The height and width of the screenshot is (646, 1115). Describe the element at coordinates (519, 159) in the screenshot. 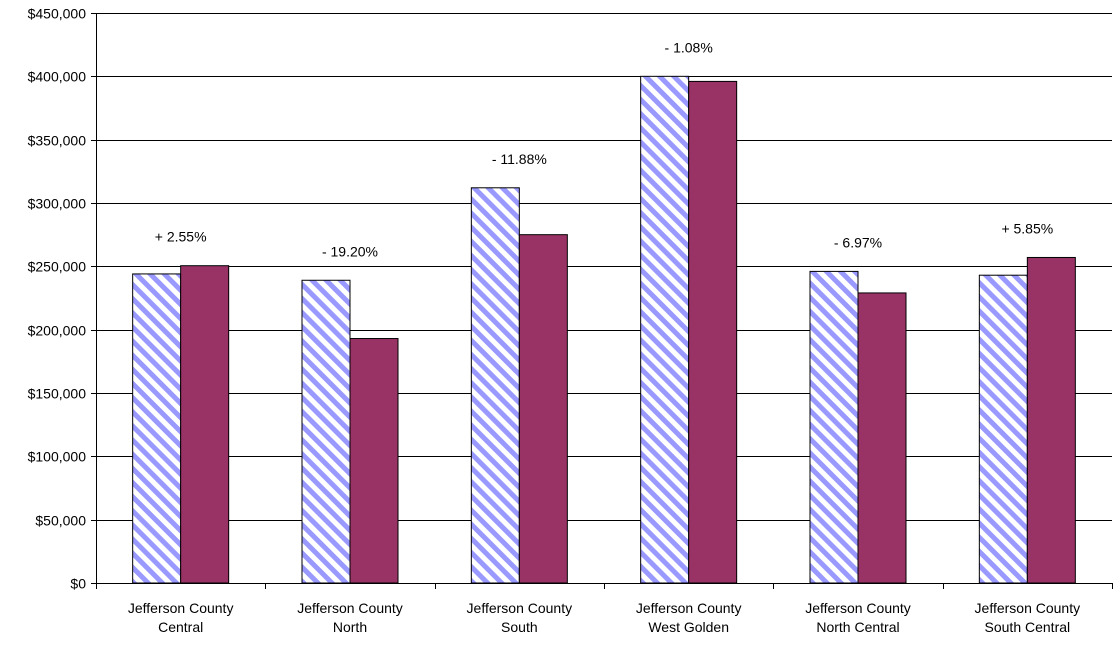

I see `percent-change-label: - 11.88%` at that location.